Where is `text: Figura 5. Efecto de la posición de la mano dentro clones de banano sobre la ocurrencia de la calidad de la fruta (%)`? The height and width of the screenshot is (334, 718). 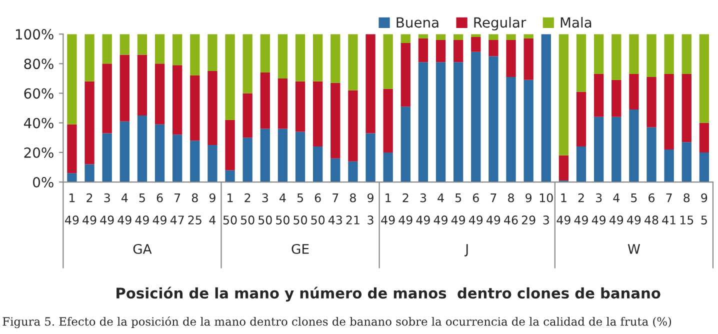
text: Figura 5. Efecto de la posición de la mano dentro clones de banano sobre la ocurrencia de la calidad de la fruta (%) is located at coordinates (337, 322).